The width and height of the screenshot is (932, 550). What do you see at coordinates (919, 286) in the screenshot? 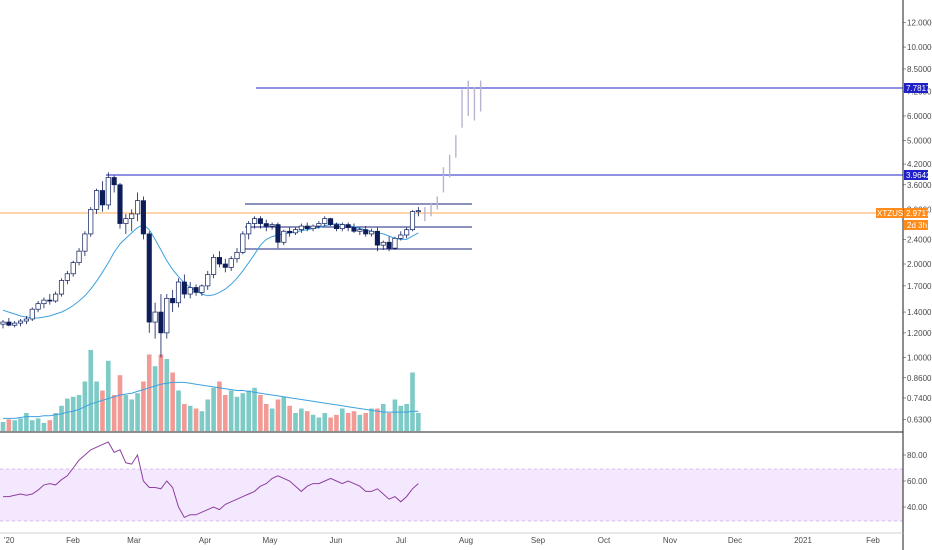
I see `price-tick-label: 1.7000` at bounding box center [919, 286].